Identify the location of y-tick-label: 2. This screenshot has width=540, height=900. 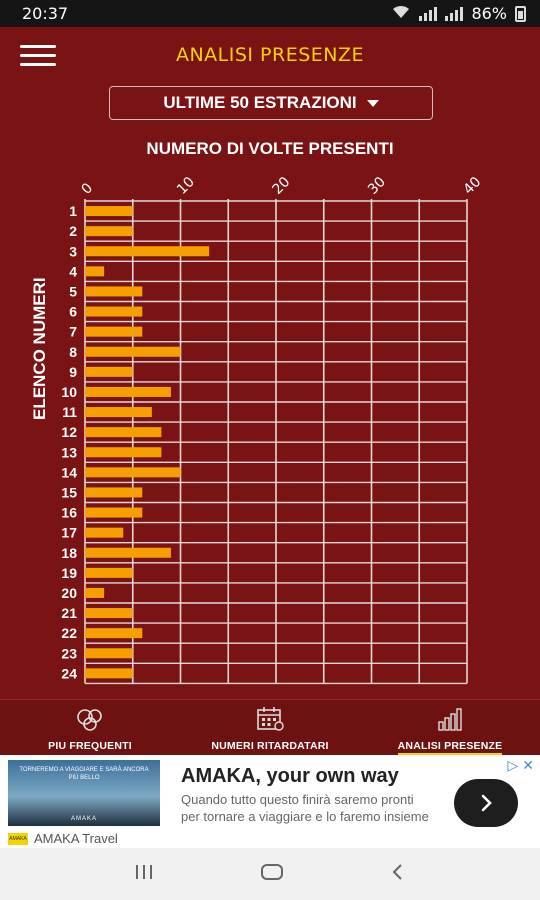
(73, 231).